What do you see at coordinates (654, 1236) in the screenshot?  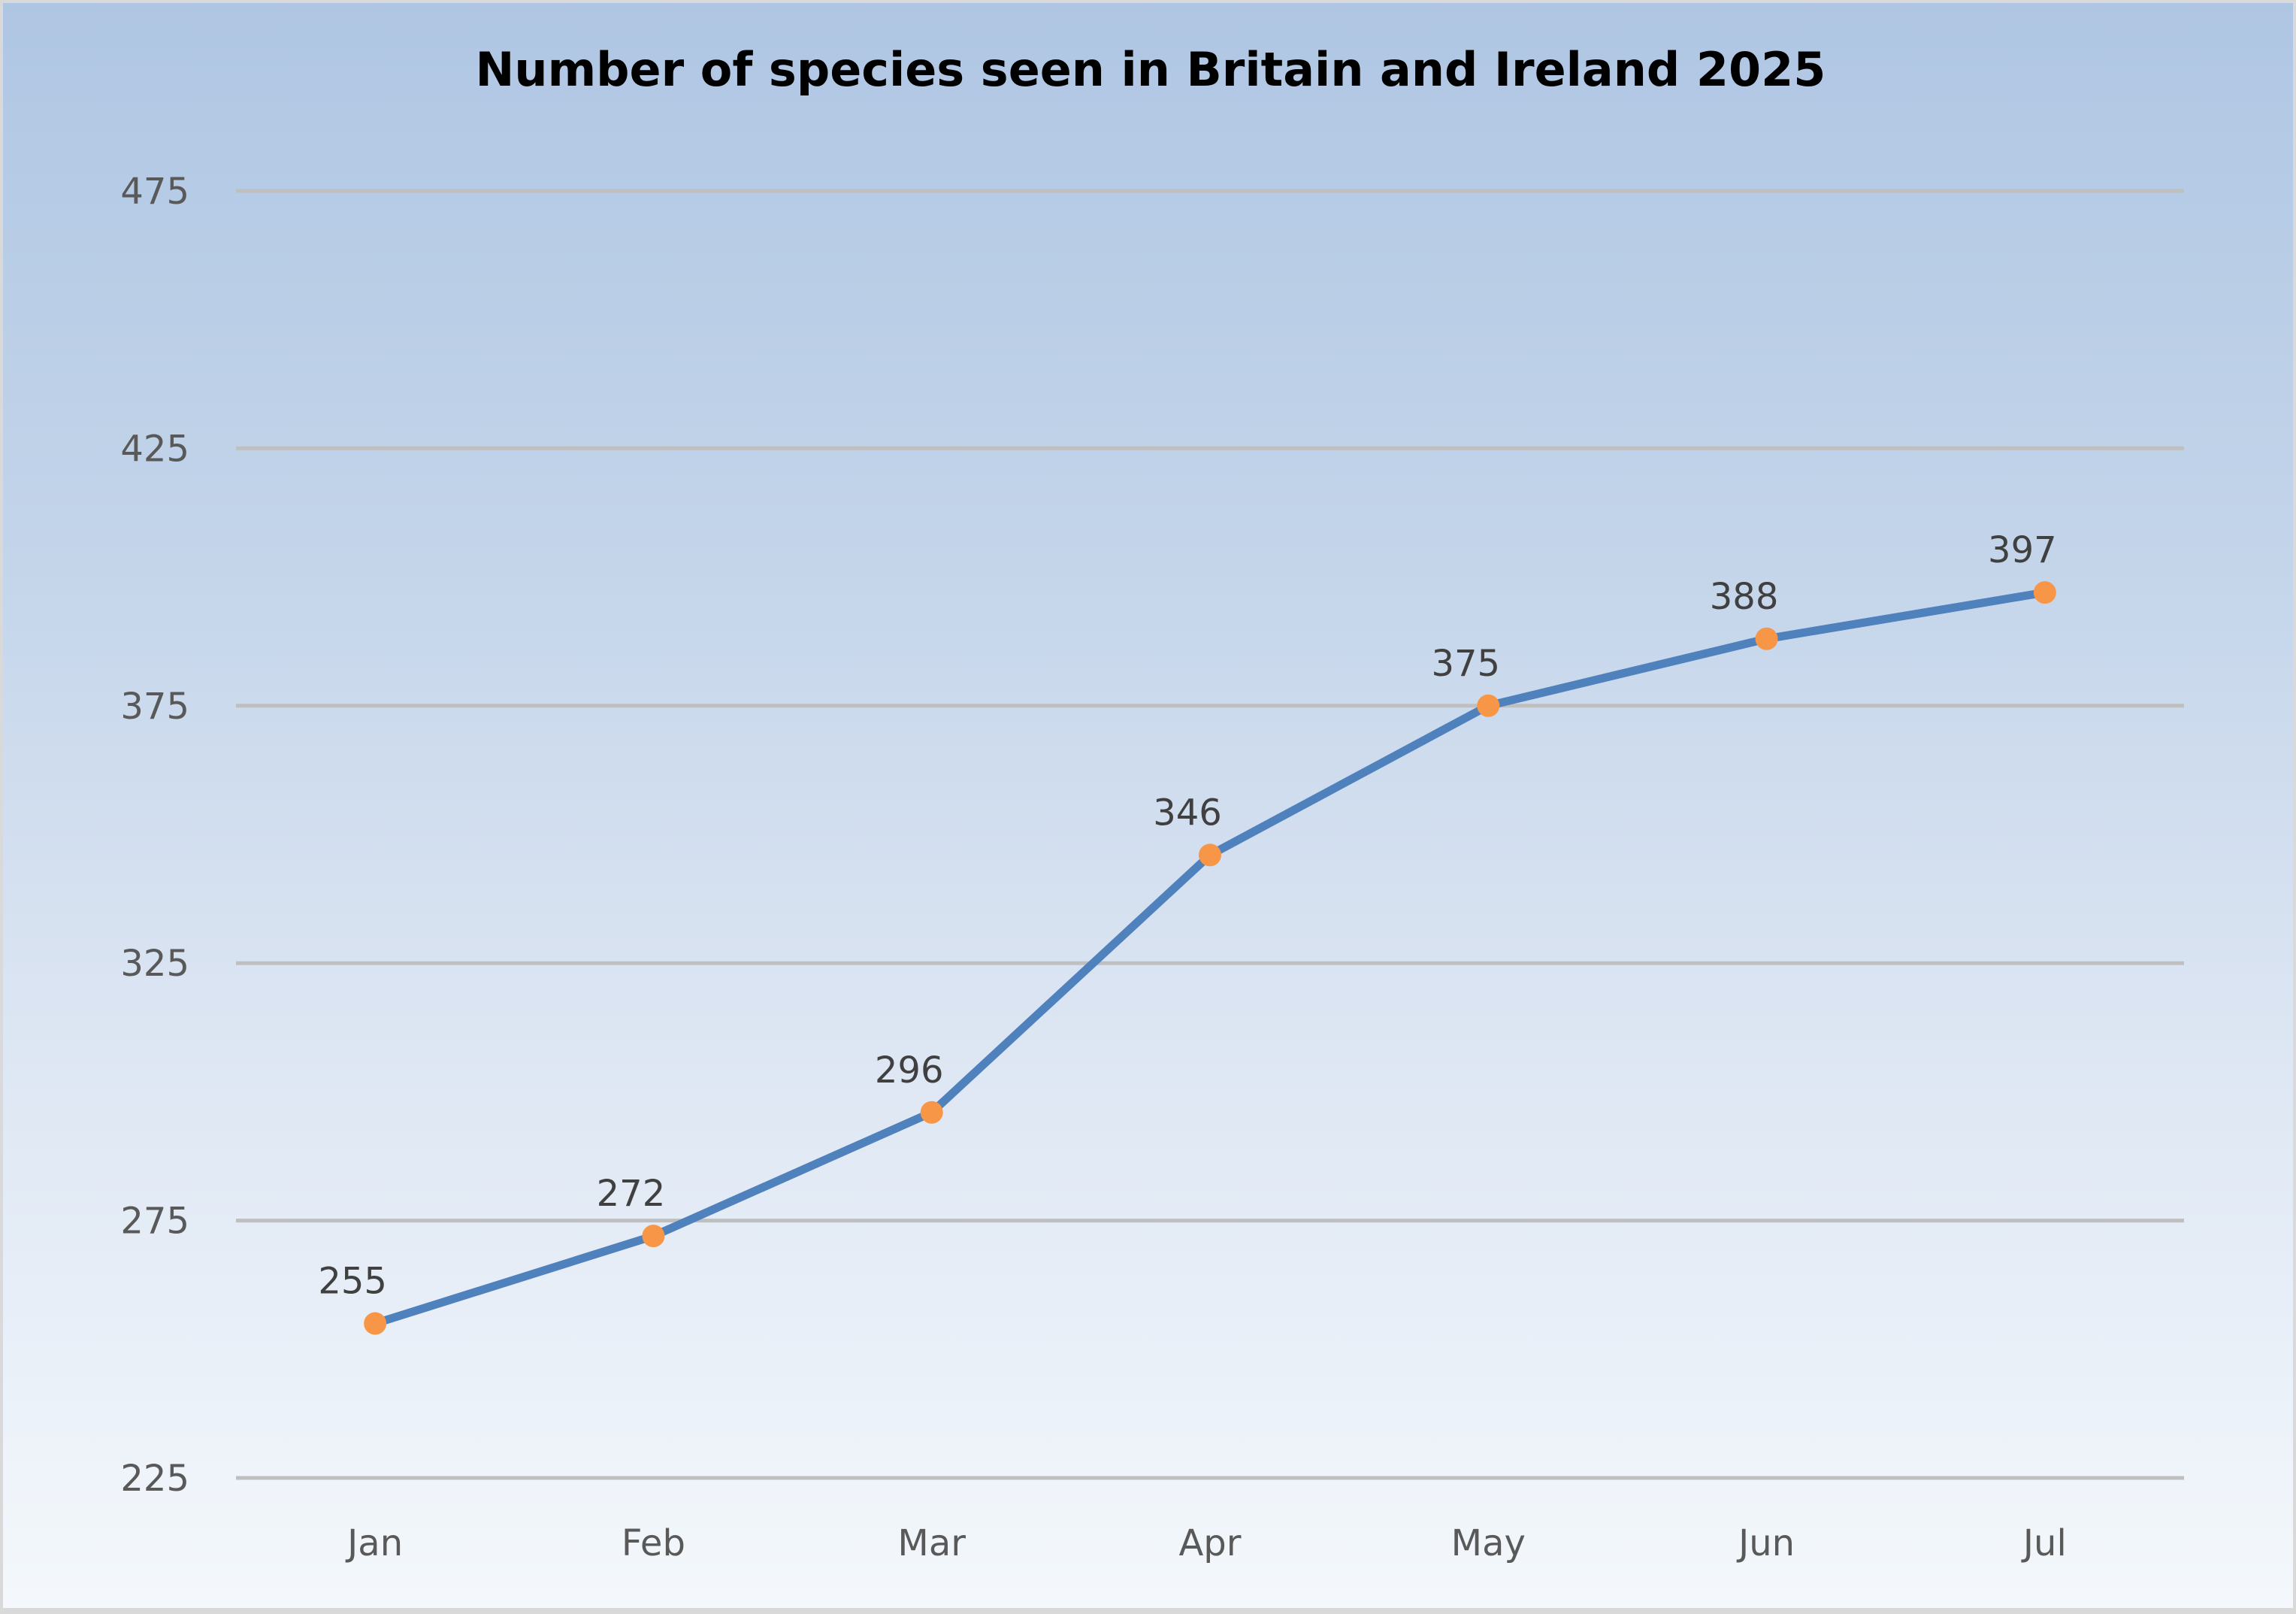 I see `data-point-feb` at bounding box center [654, 1236].